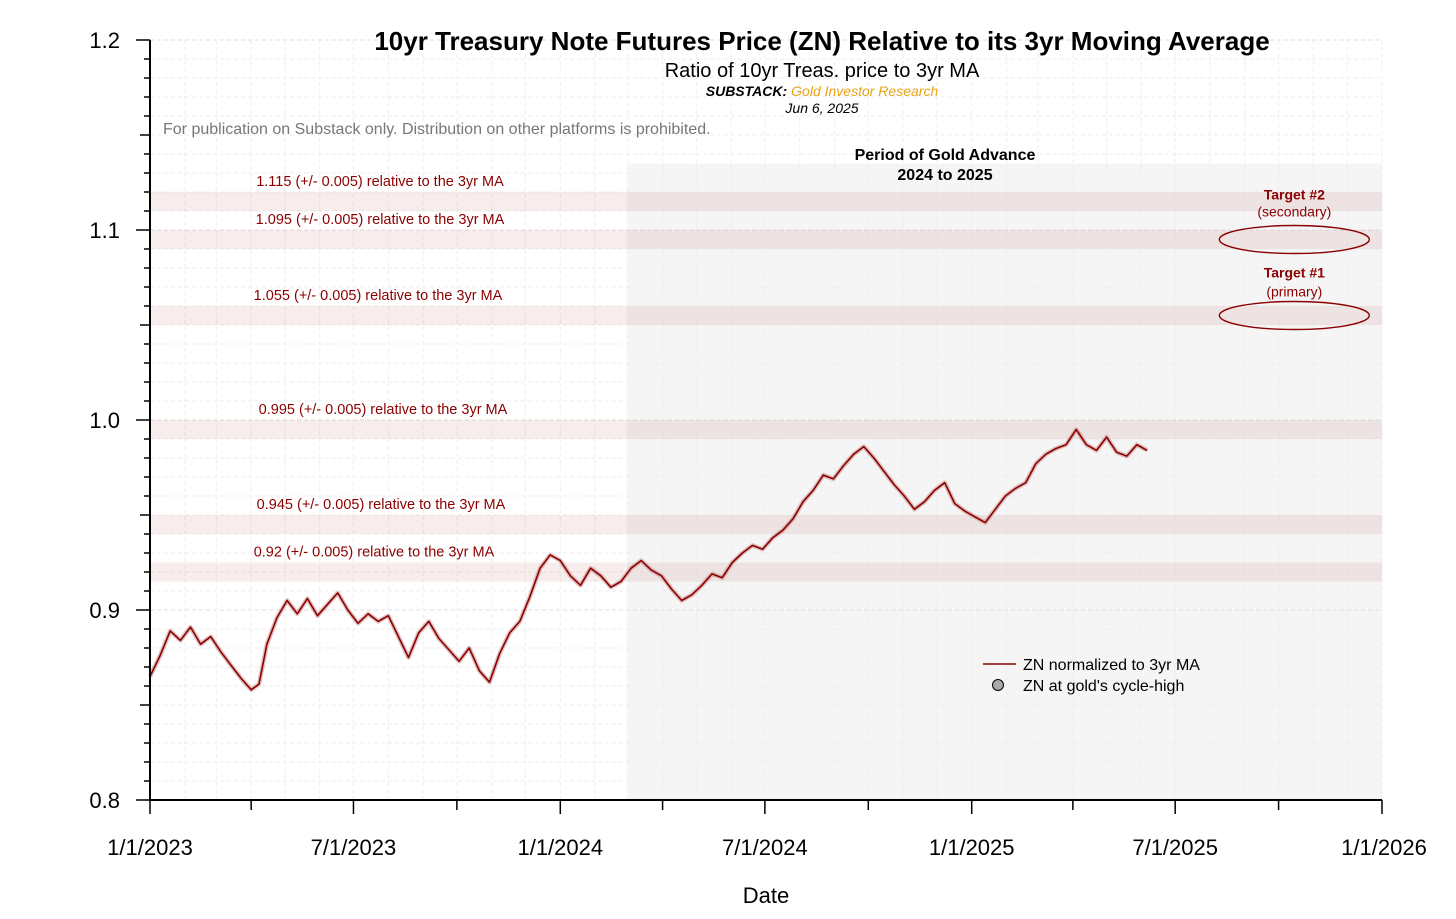  I want to click on band-label-1115: 1.115 (+/- 0.005) relative to the 3yr MA, so click(380, 182).